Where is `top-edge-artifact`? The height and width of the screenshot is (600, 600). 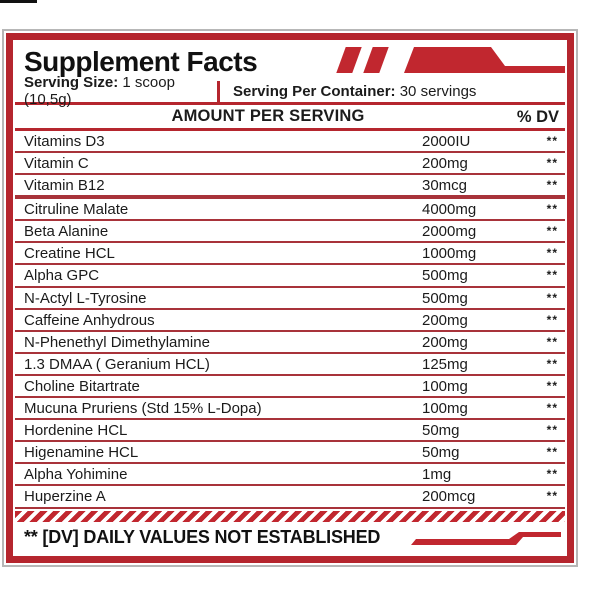
top-edge-artifact is located at coordinates (18, 1).